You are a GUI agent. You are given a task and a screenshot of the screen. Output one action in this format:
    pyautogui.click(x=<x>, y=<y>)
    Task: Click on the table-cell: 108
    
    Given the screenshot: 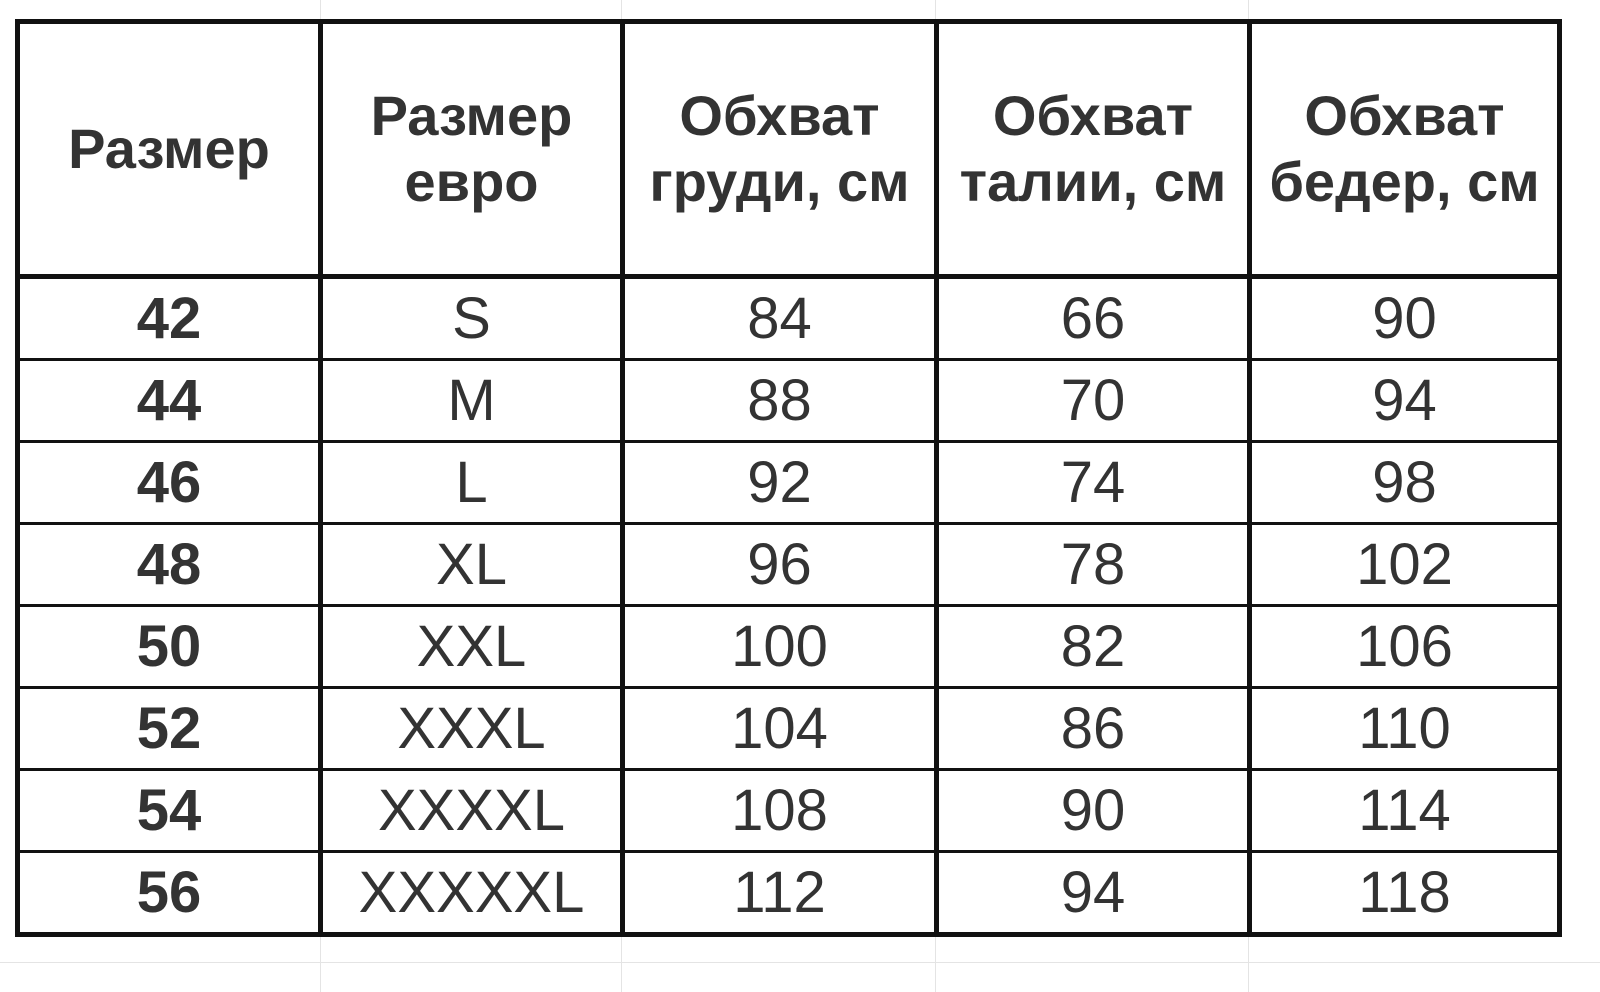 What is the action you would take?
    pyautogui.click(x=779, y=810)
    